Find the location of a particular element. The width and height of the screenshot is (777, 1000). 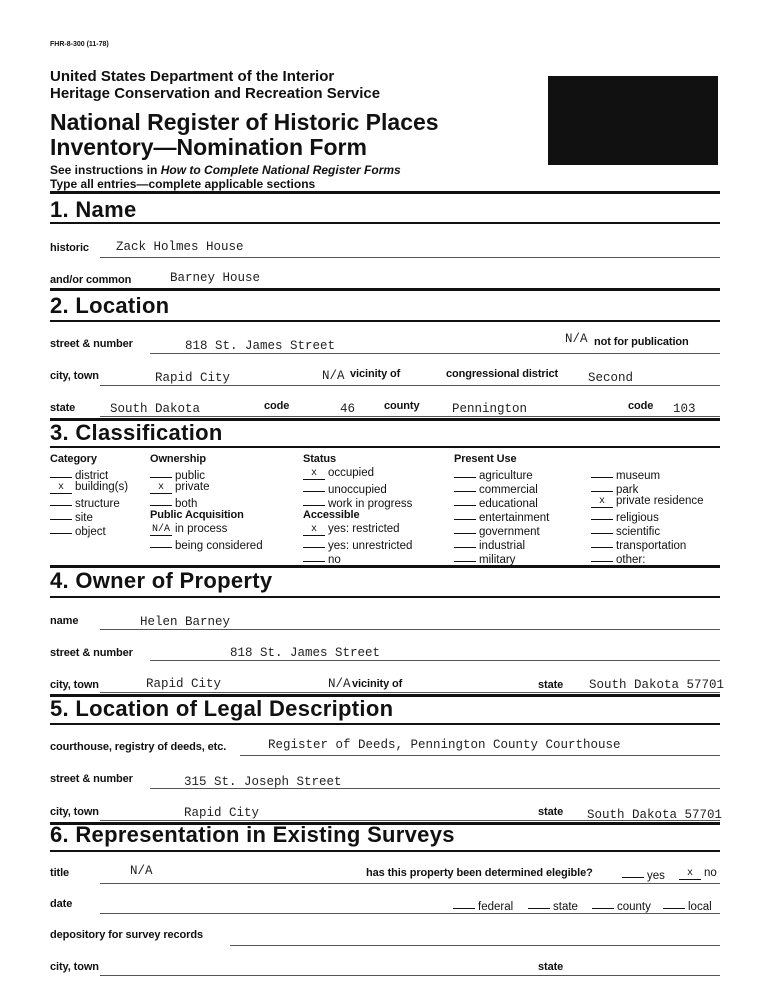

eligible-no: x no is located at coordinates (698, 873).